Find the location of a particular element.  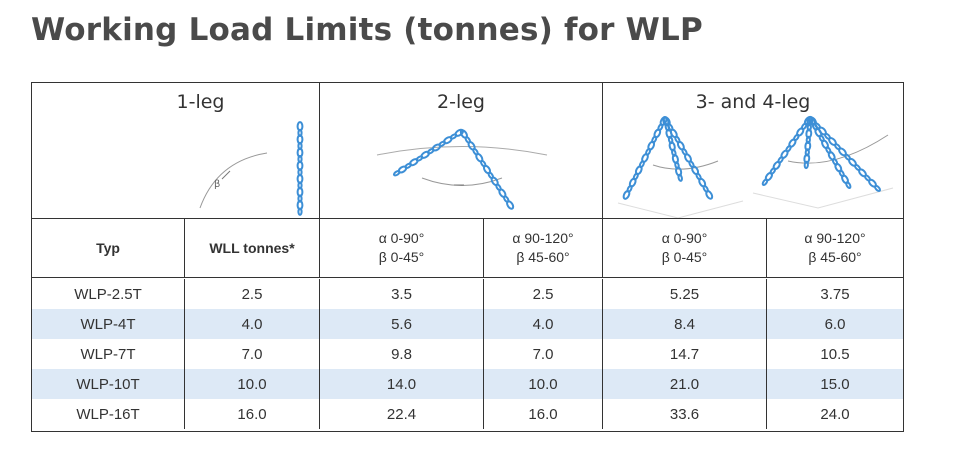

table-row: WLP-4T 4.0 5.6 4.0 8.4 6.0 is located at coordinates (467, 324).